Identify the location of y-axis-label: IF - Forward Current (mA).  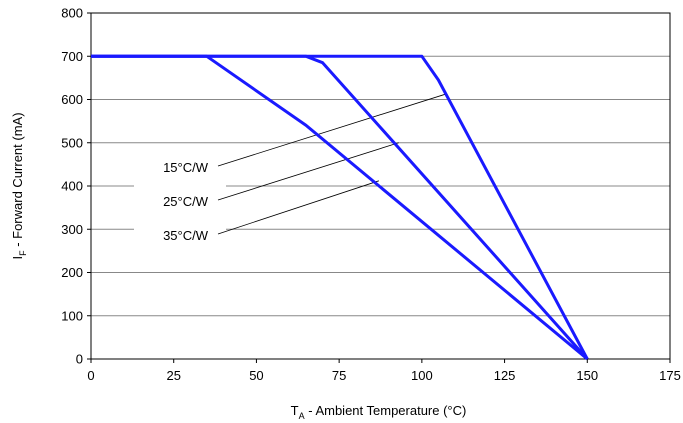
(19, 185).